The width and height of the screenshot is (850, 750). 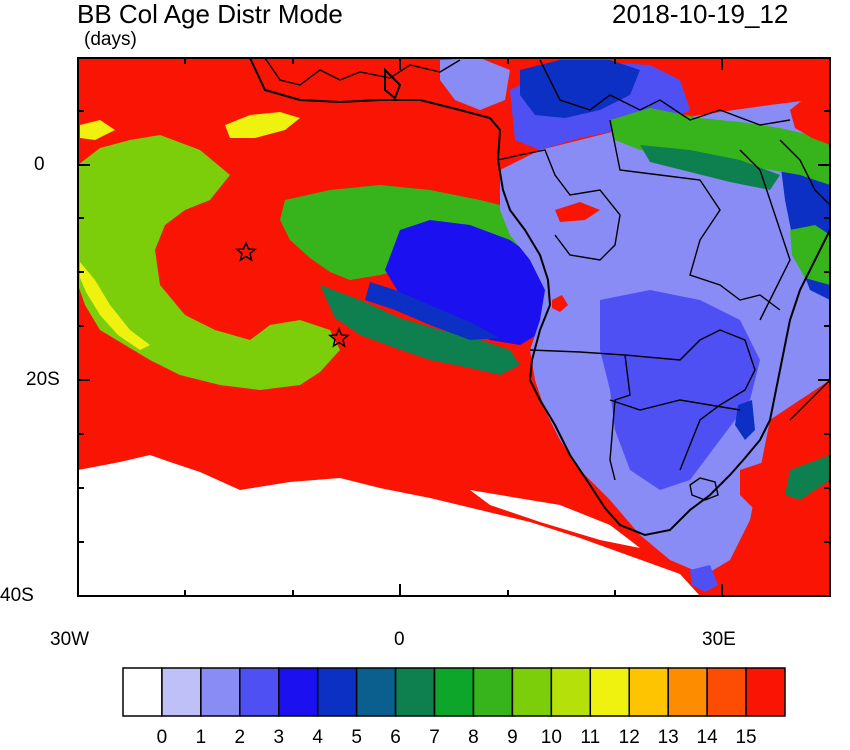 What do you see at coordinates (162, 737) in the screenshot?
I see `colorbar-label: 0` at bounding box center [162, 737].